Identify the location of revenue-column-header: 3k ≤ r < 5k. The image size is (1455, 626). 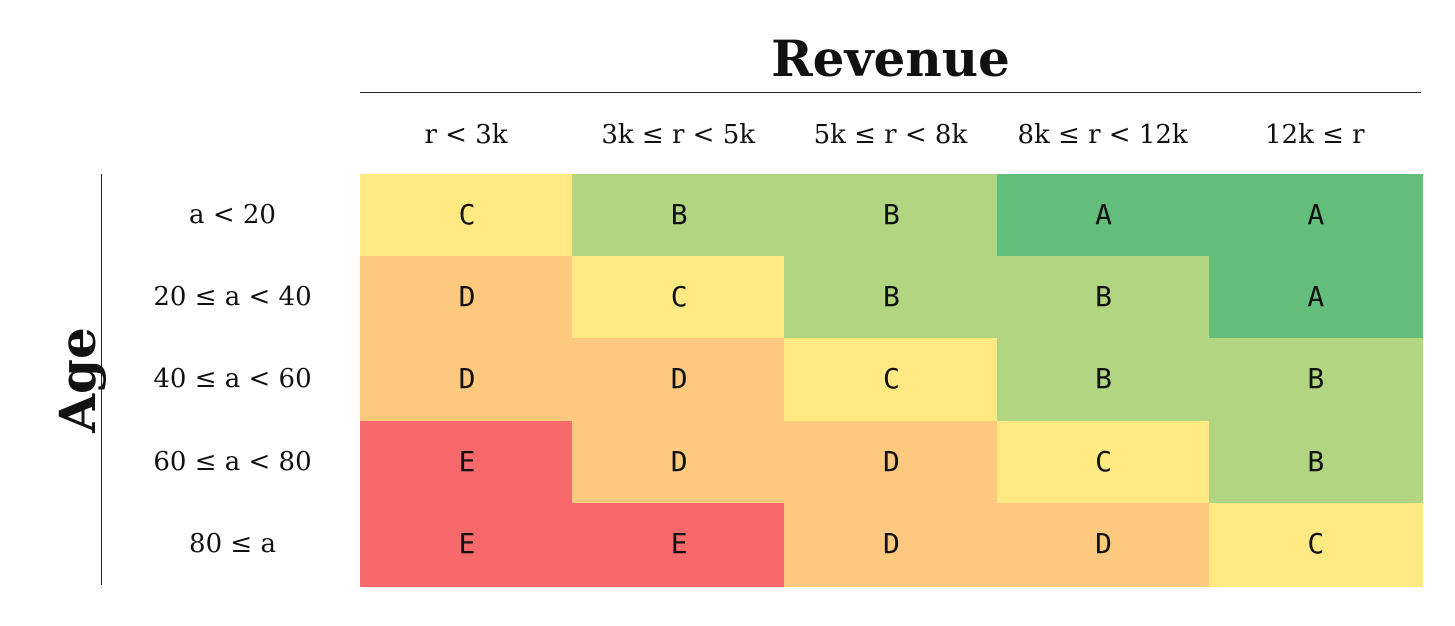
(678, 135).